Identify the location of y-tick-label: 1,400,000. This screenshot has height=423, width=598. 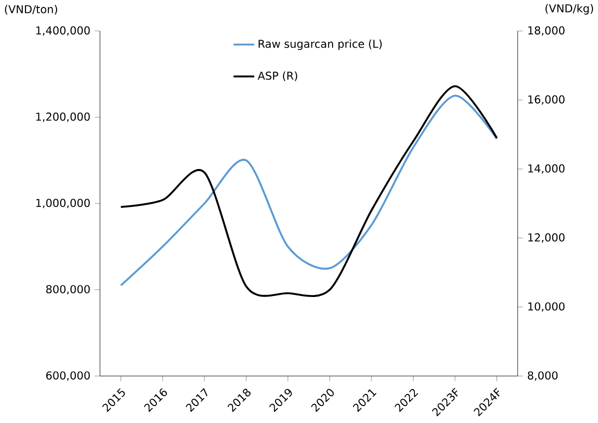
(63, 31).